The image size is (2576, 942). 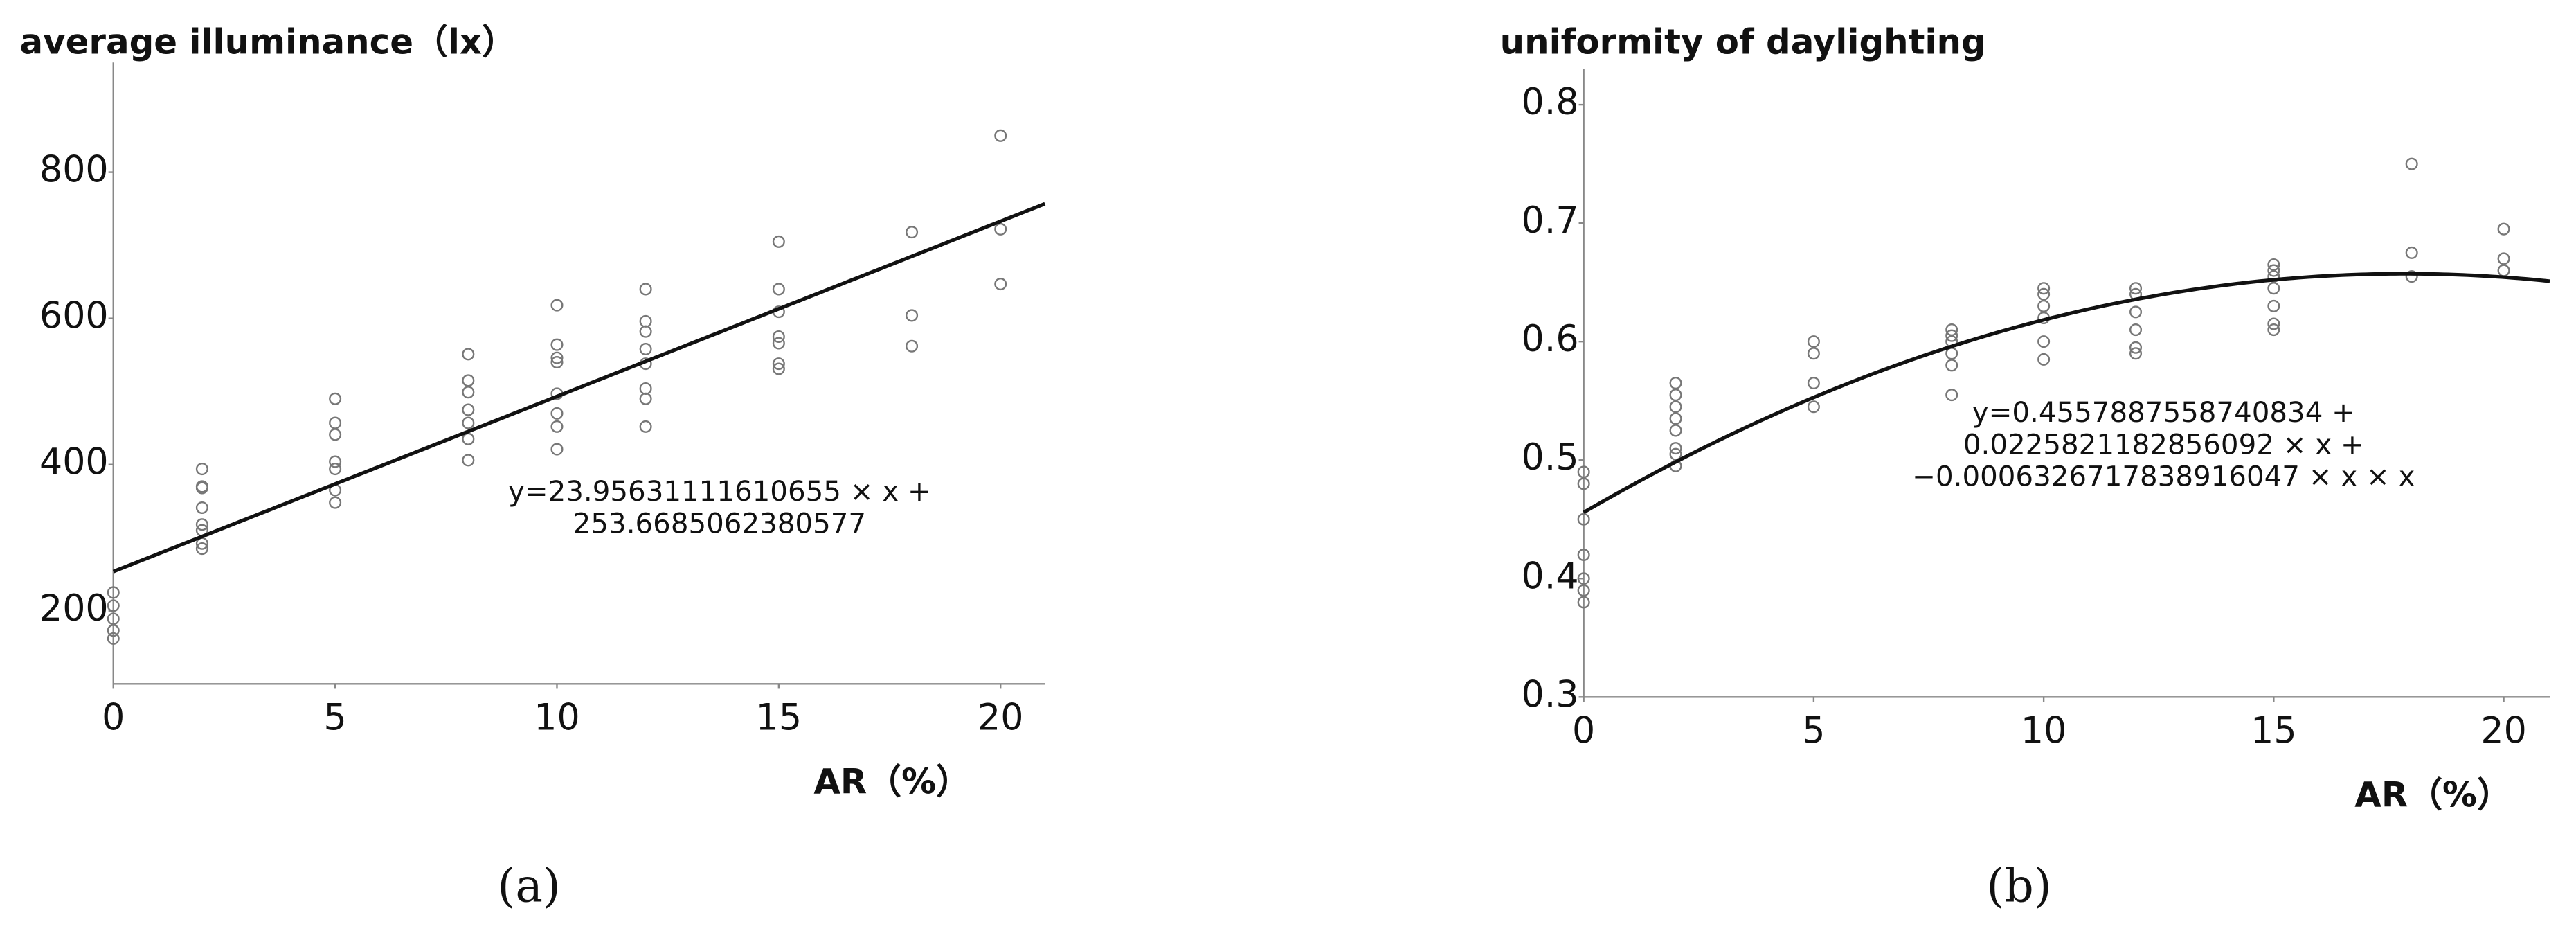 What do you see at coordinates (74, 462) in the screenshot?
I see `y-tick-label: 400` at bounding box center [74, 462].